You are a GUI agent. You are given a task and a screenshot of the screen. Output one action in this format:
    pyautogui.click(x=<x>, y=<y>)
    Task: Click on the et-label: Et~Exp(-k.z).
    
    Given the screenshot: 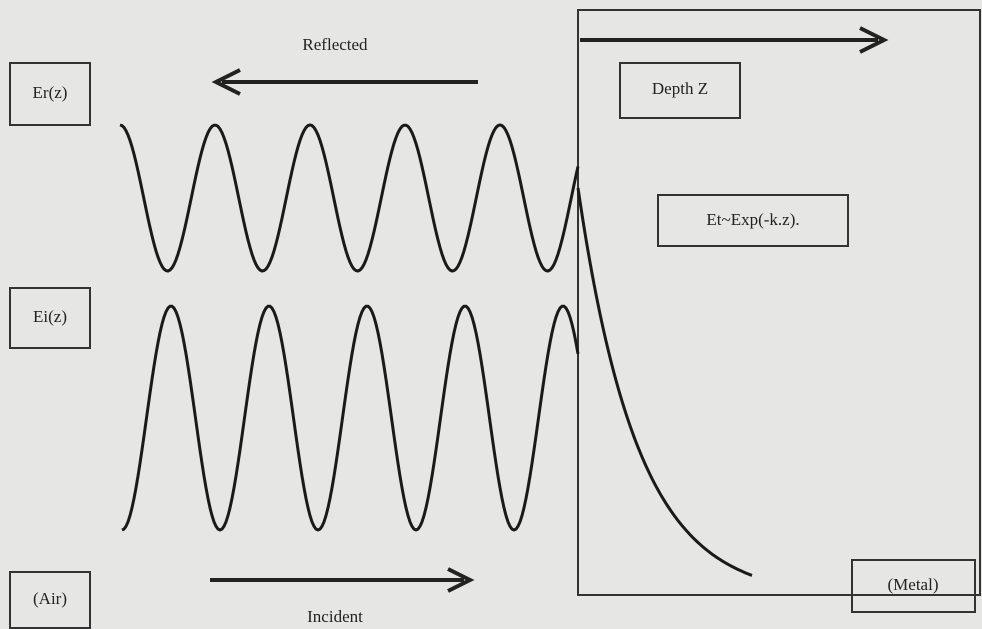 What is the action you would take?
    pyautogui.click(x=752, y=219)
    